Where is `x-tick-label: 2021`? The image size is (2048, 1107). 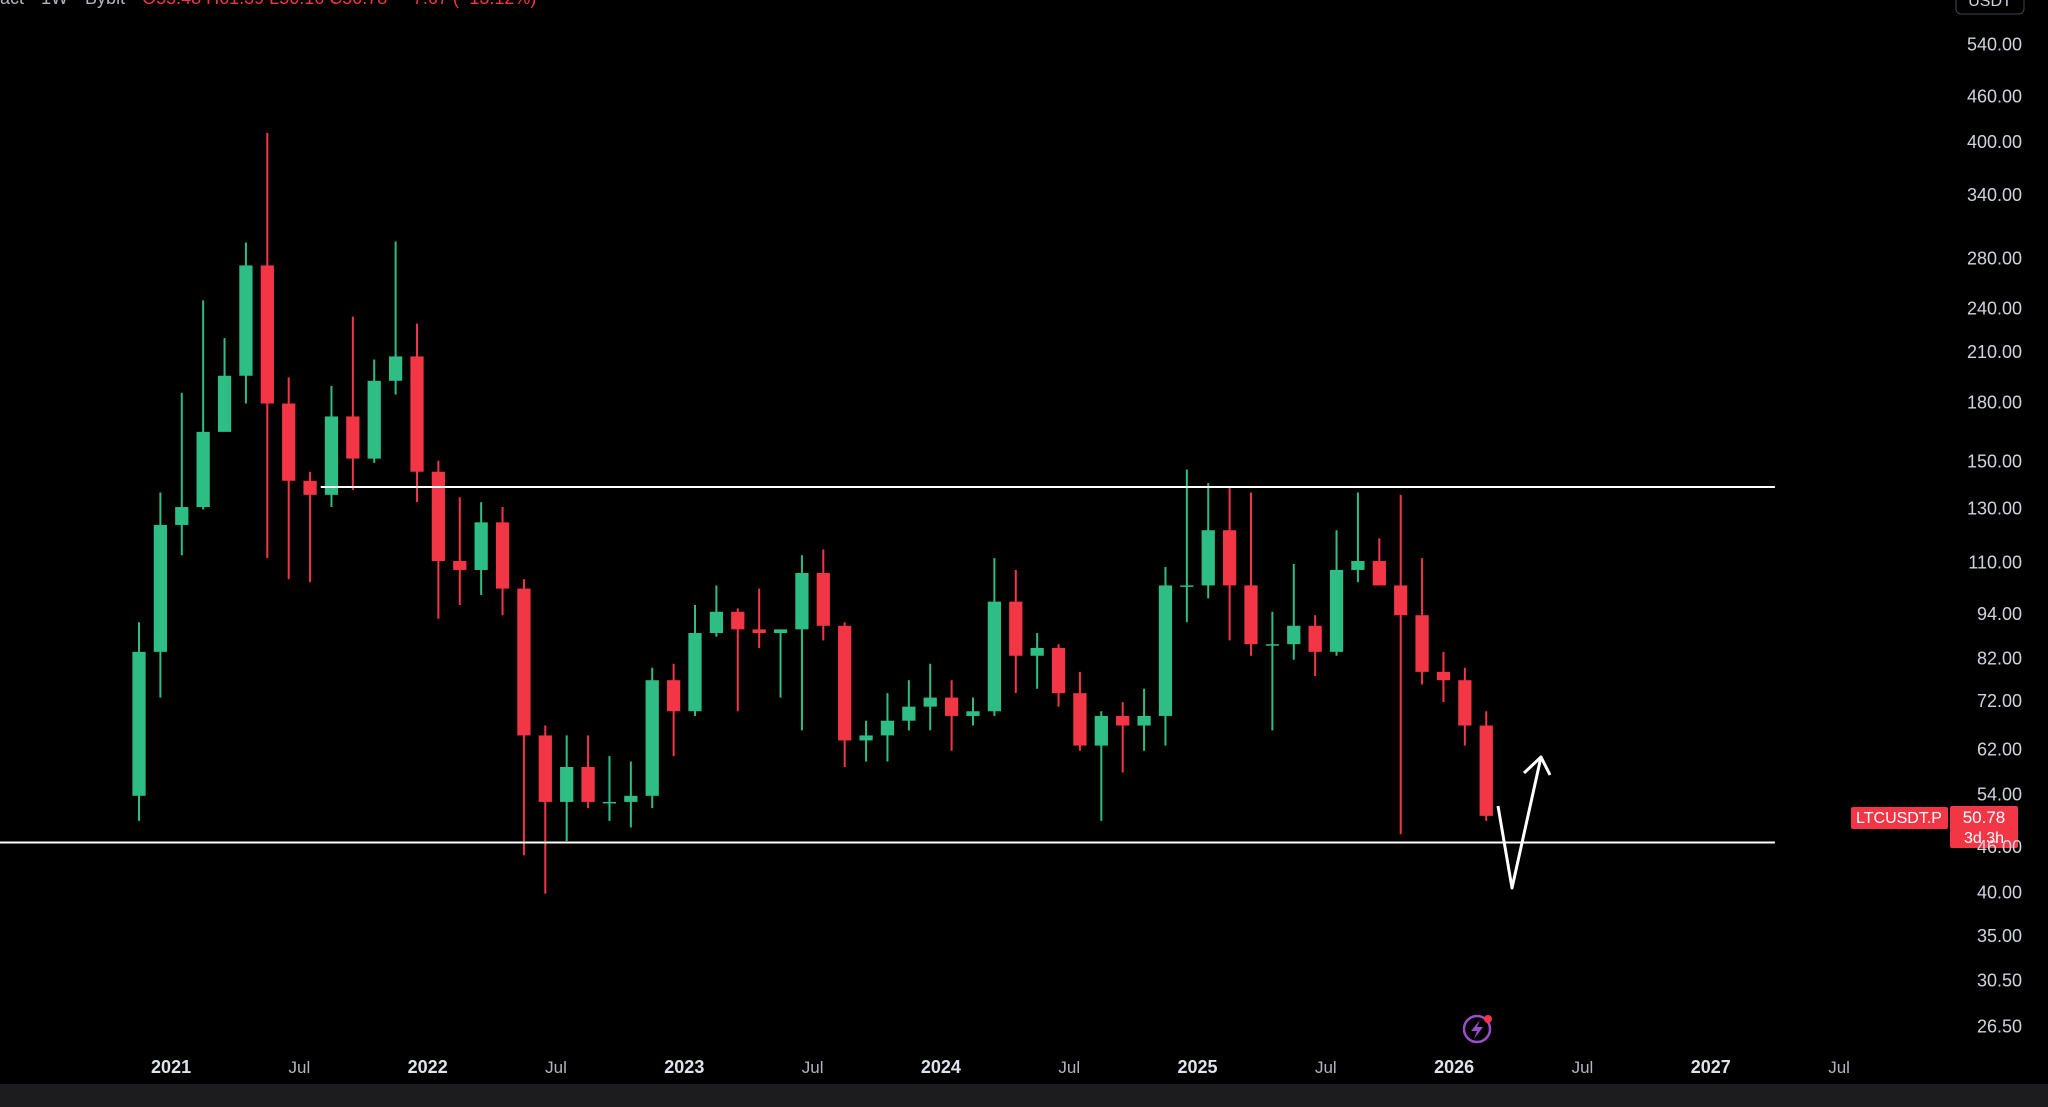 x-tick-label: 2021 is located at coordinates (171, 1067).